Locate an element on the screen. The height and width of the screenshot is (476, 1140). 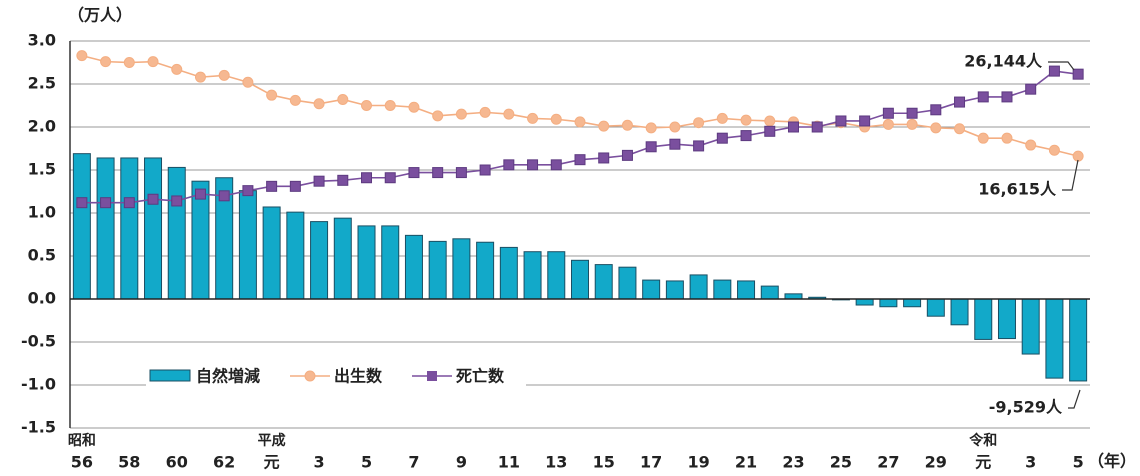
x-tick-label: 29 is located at coordinates (936, 462).